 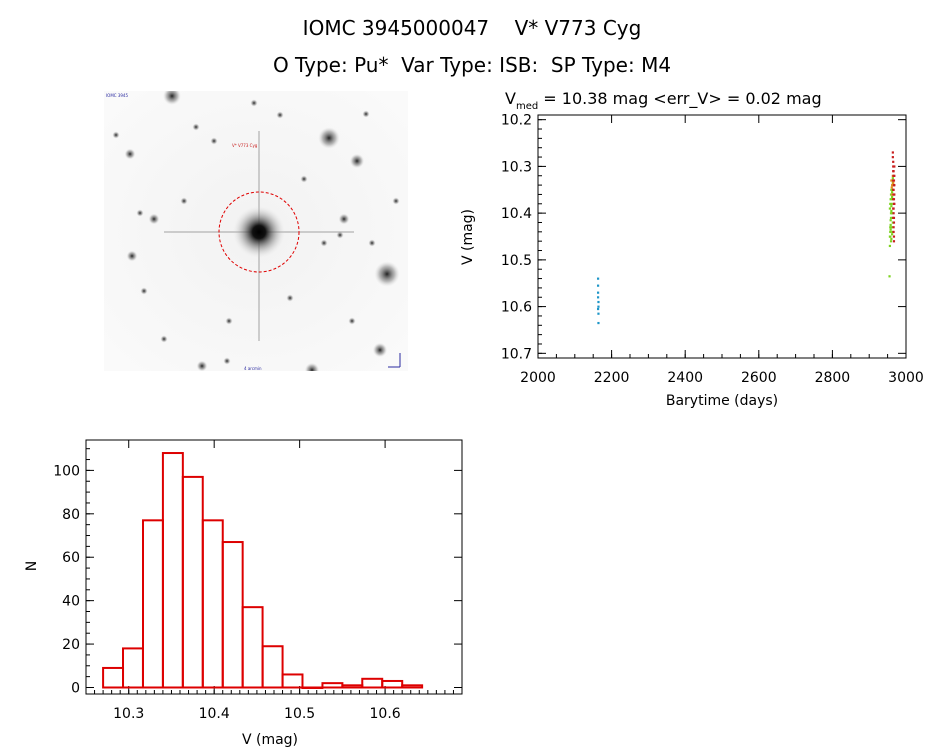 What do you see at coordinates (259, 232) in the screenshot?
I see `target-star` at bounding box center [259, 232].